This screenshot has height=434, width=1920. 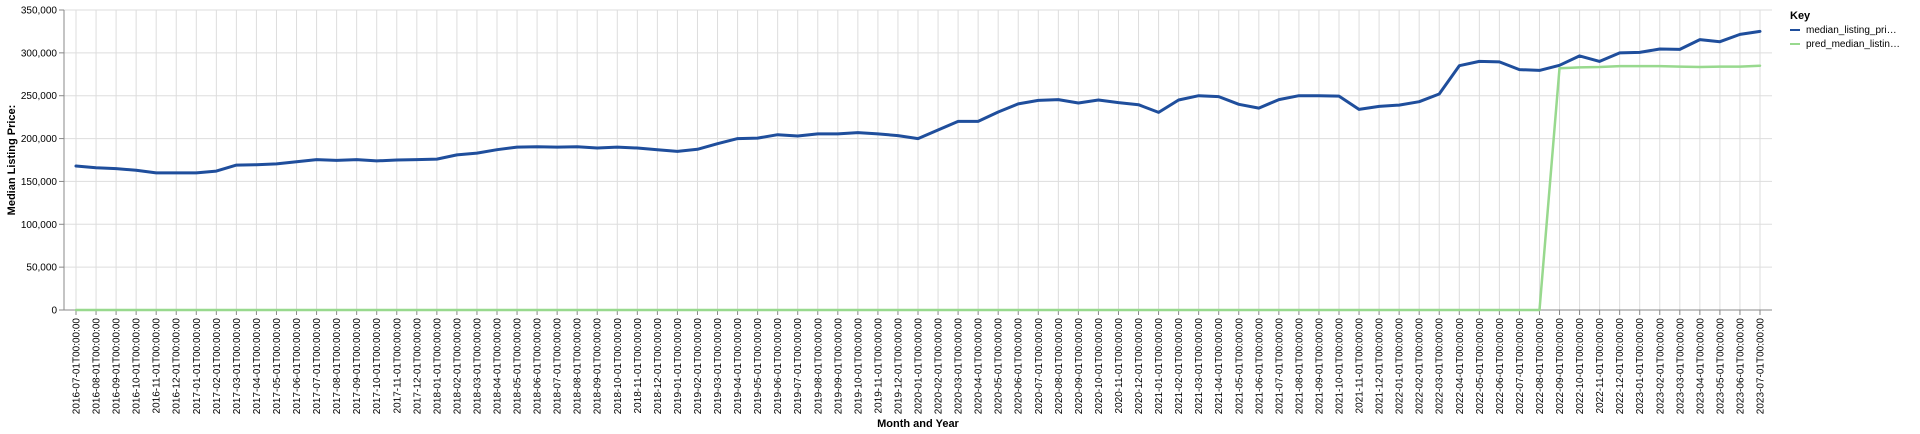 What do you see at coordinates (818, 366) in the screenshot?
I see `x-tick-label: 2019-08-01T00:00:00` at bounding box center [818, 366].